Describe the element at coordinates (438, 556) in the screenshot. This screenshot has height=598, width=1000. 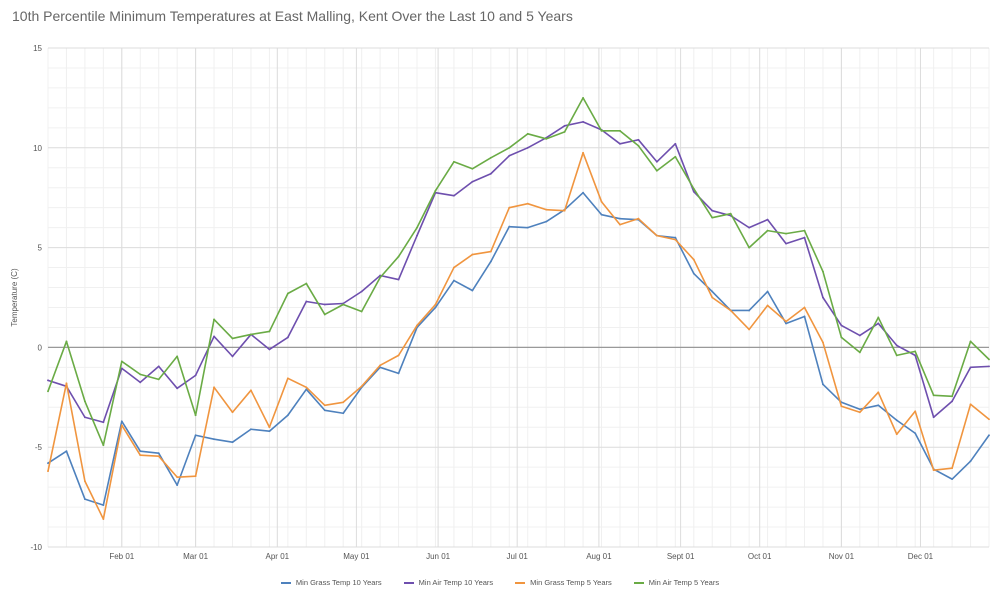
I see `x-tick-label: Jun 01` at that location.